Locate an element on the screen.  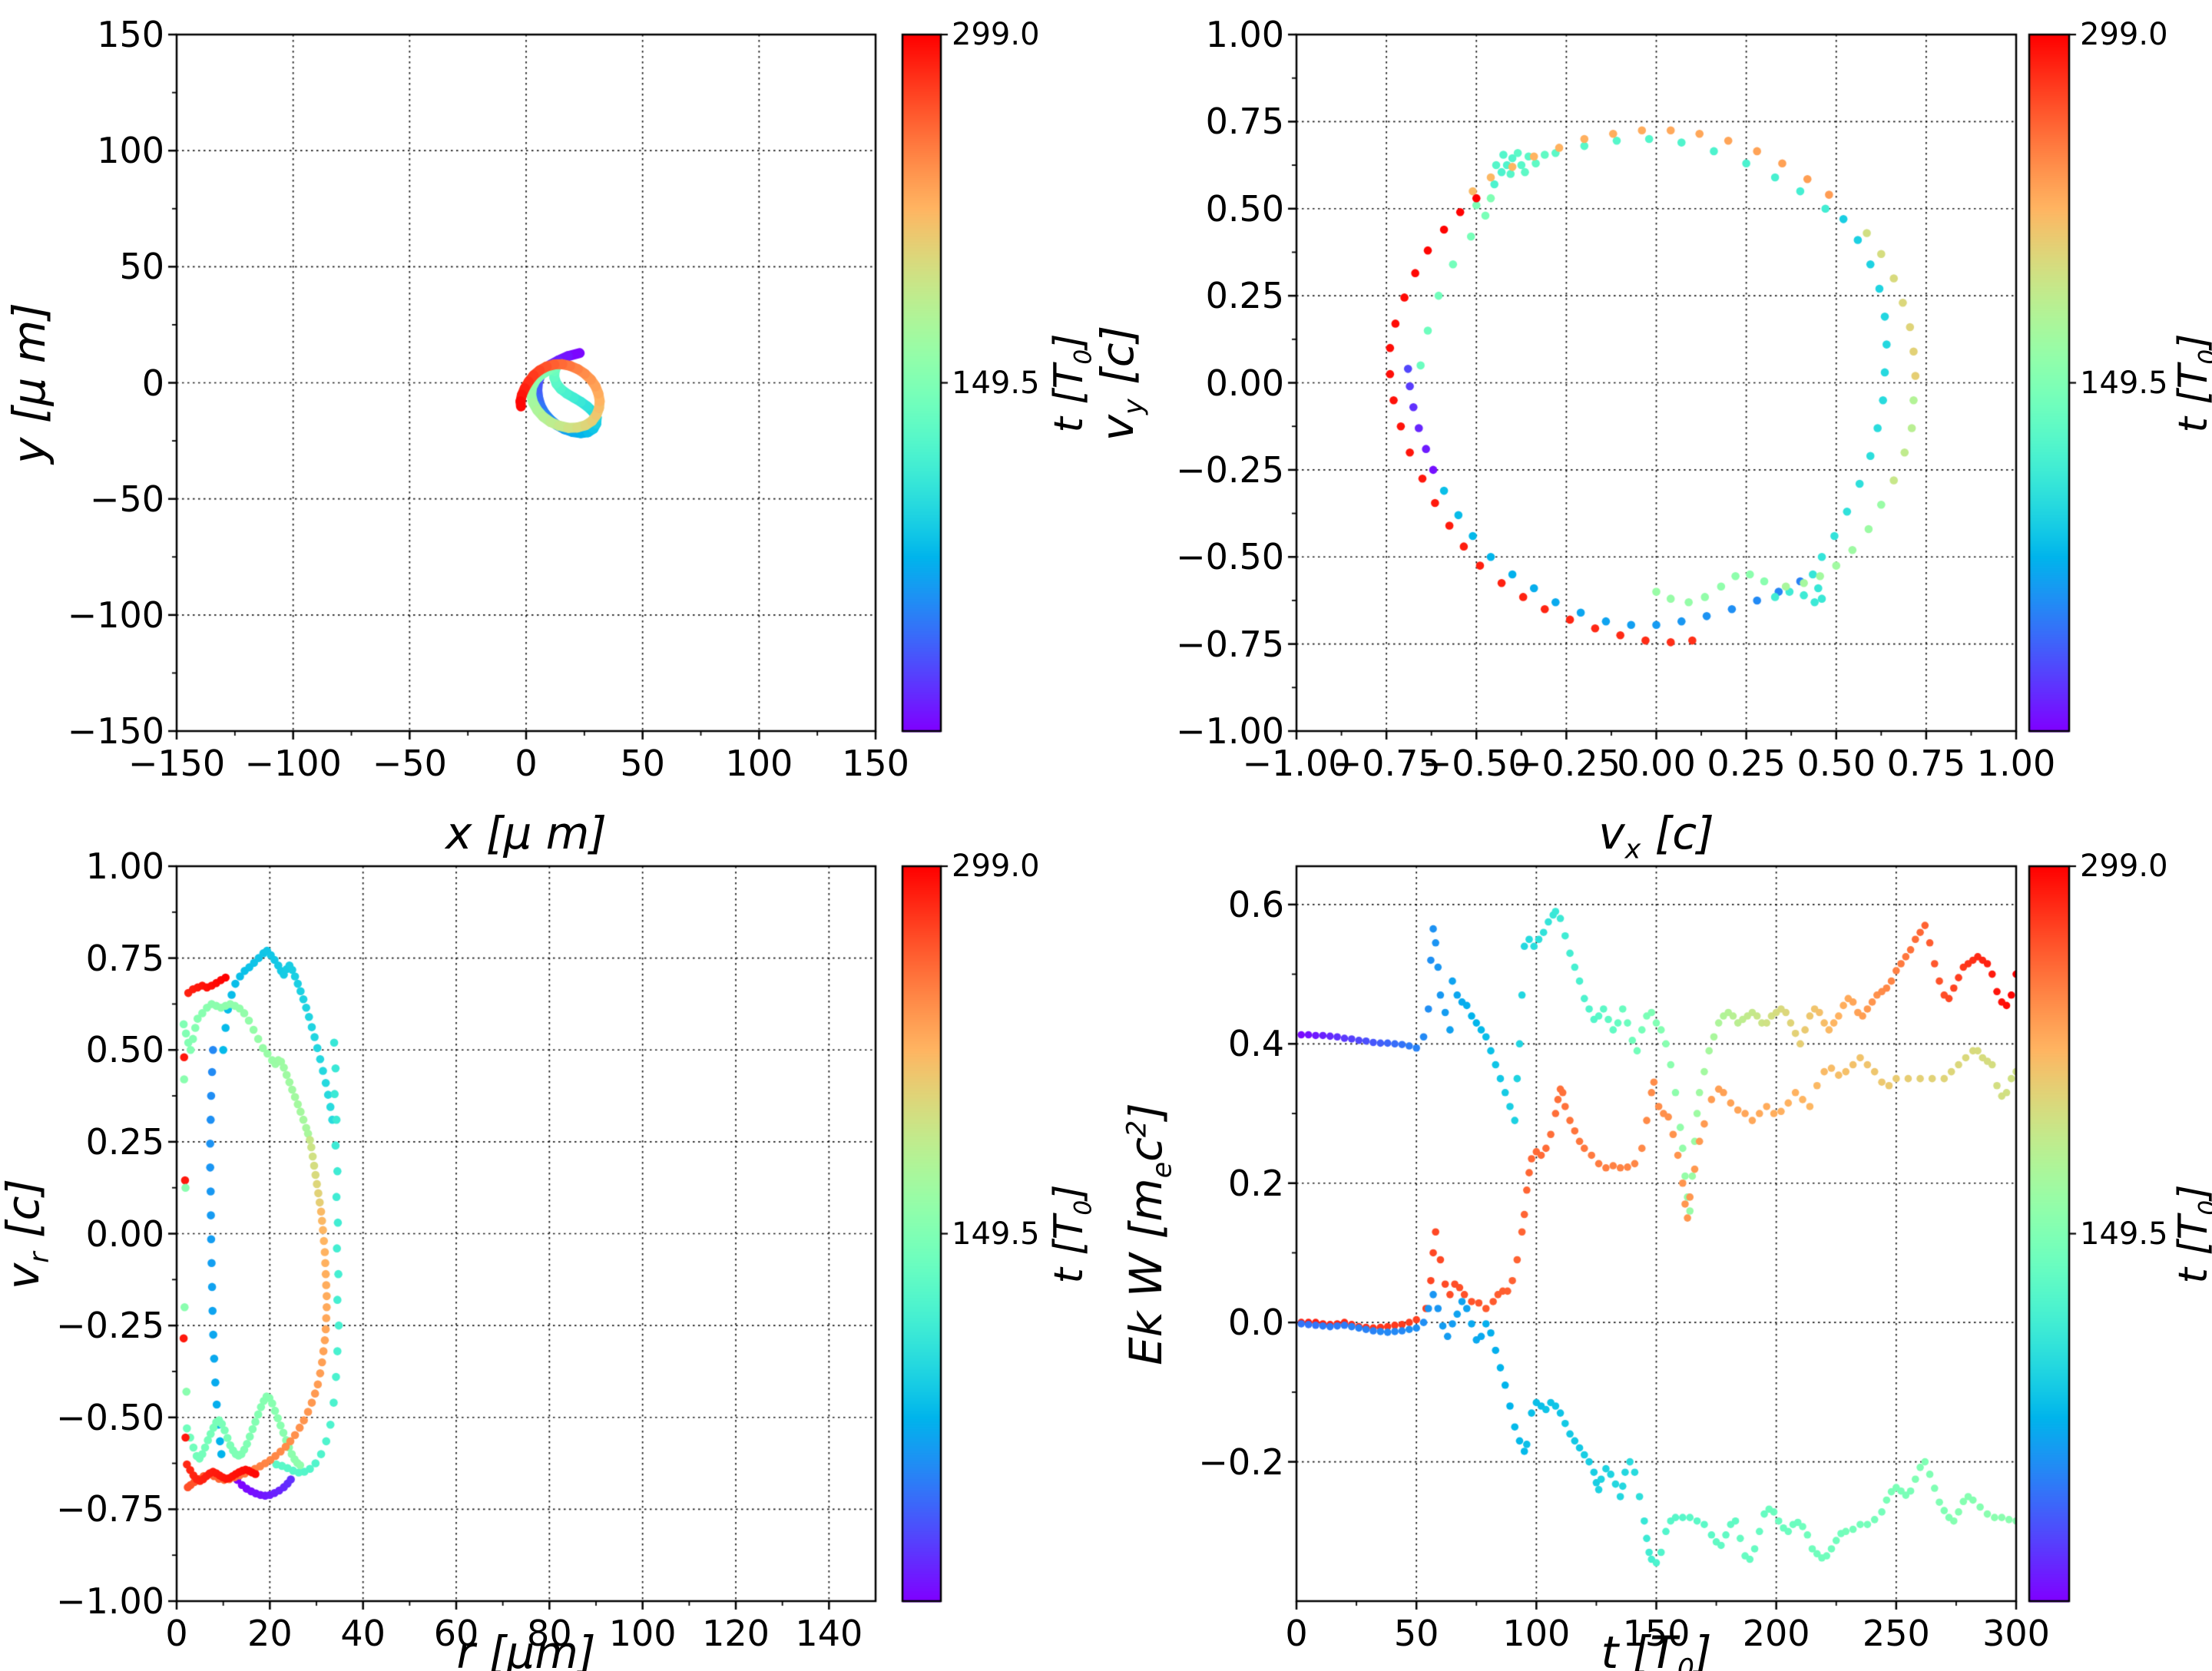
tek-xtick-label: 0 is located at coordinates (1296, 1633).